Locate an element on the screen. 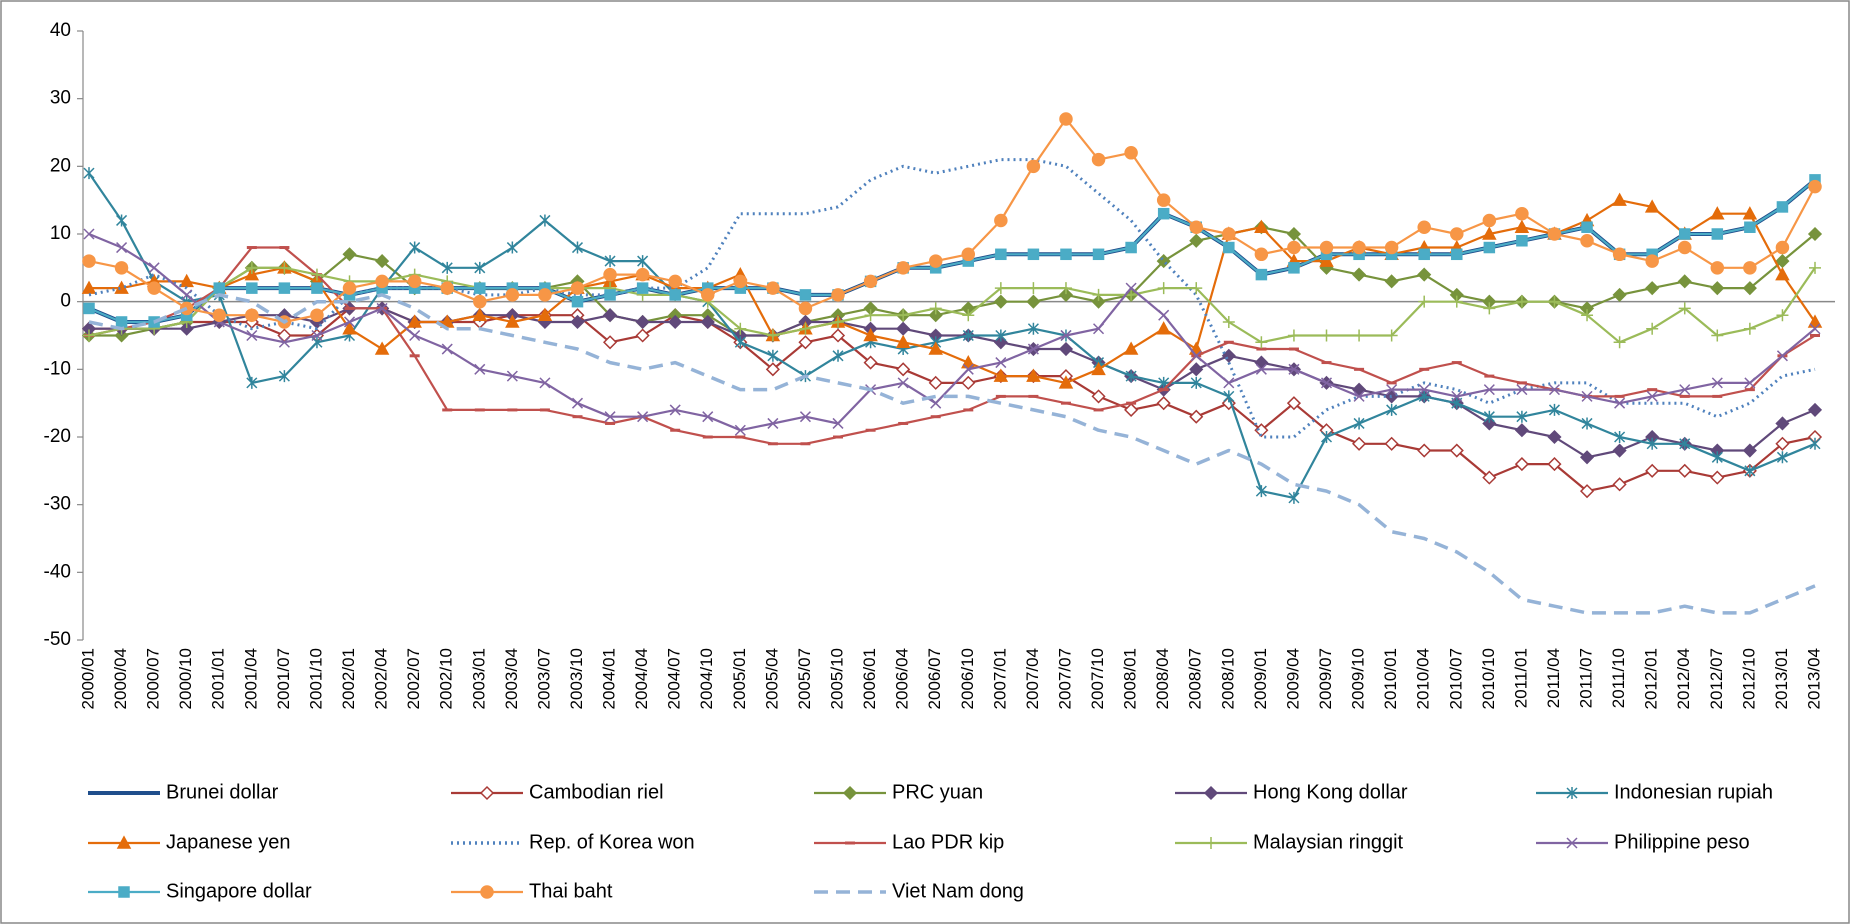 Image resolution: width=1850 pixels, height=924 pixels. x-tick-label: 2011/01 is located at coordinates (1520, 678).